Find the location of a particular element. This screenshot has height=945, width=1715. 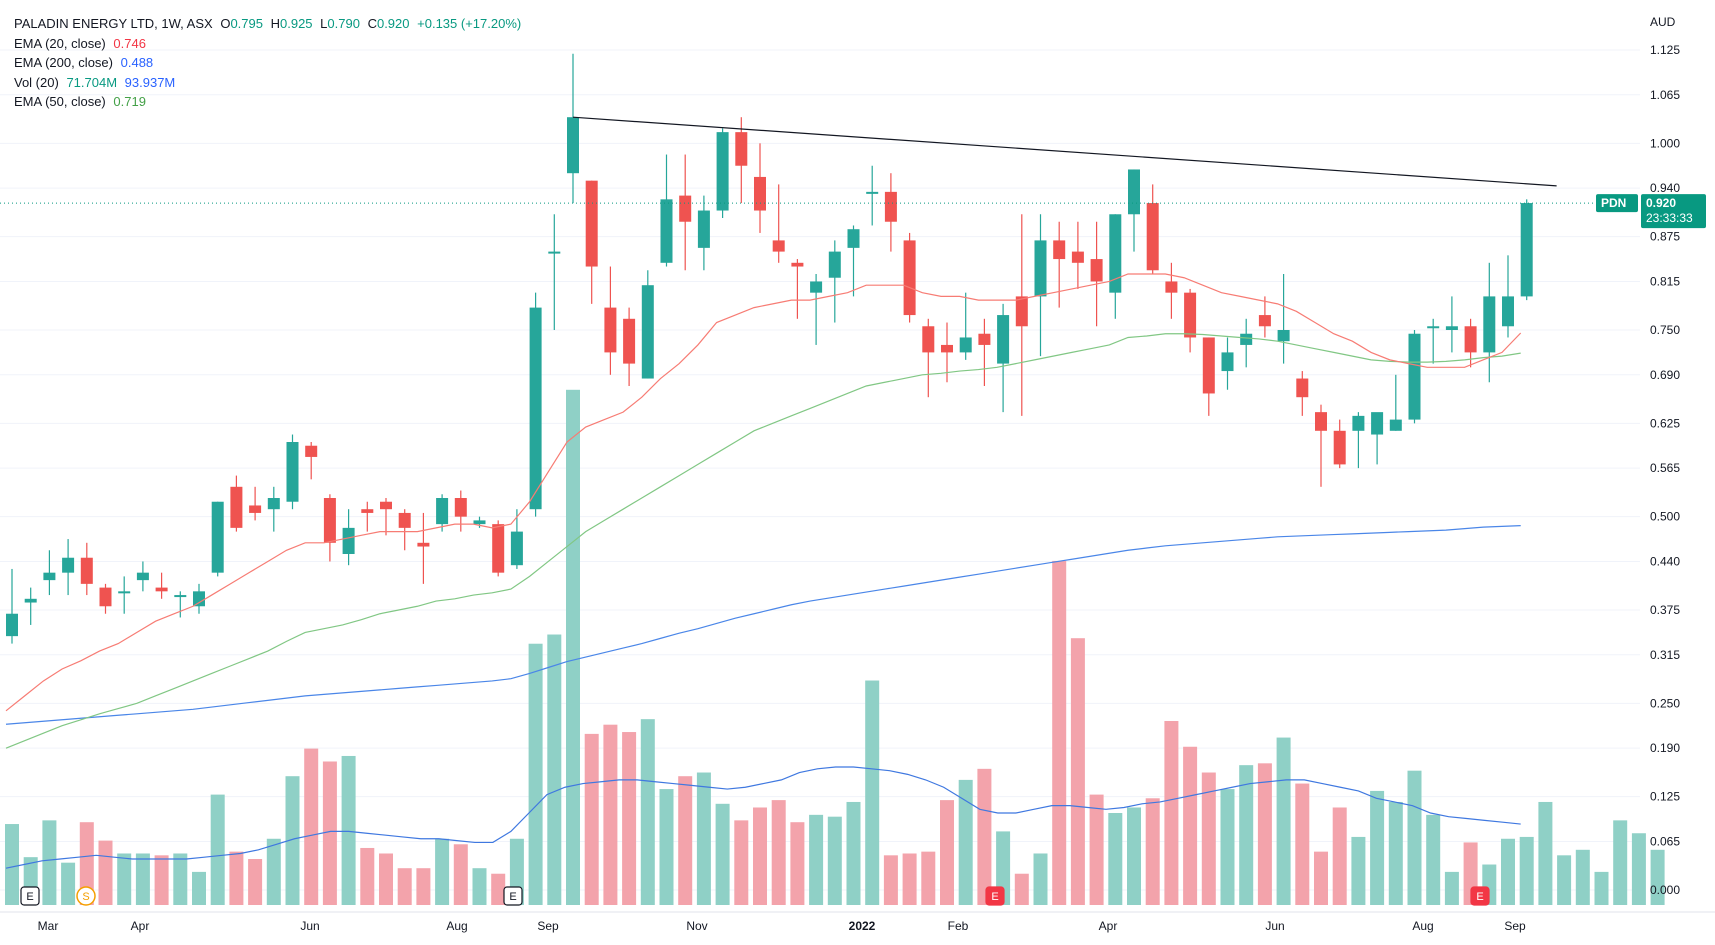

trendline is located at coordinates (1064, 151).